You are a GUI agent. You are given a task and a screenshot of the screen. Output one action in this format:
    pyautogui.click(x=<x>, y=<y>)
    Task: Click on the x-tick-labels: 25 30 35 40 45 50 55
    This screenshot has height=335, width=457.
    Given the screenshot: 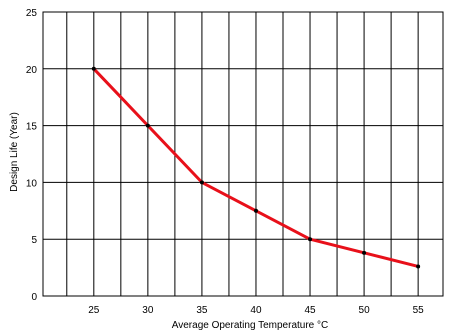 What is the action you would take?
    pyautogui.click(x=256, y=310)
    